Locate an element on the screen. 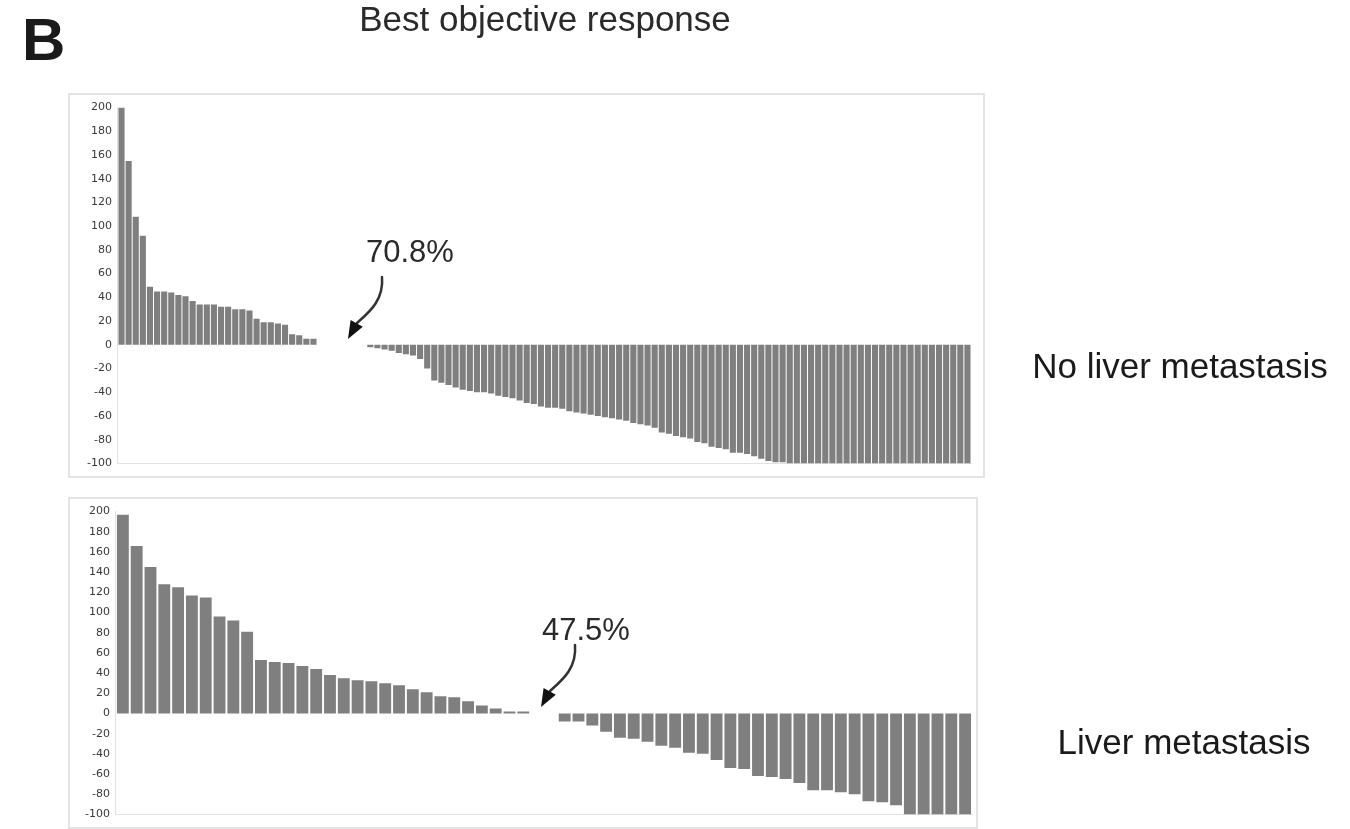 The image size is (1350, 829). text: No liver metastasis is located at coordinates (1180, 366).